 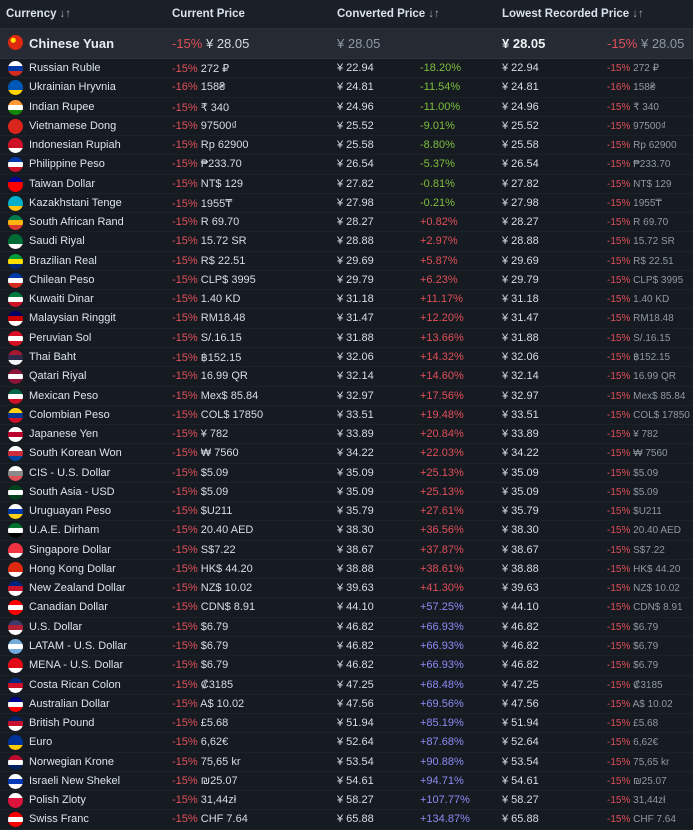 I want to click on lowest-price: ¥ 54.61, so click(x=520, y=780).